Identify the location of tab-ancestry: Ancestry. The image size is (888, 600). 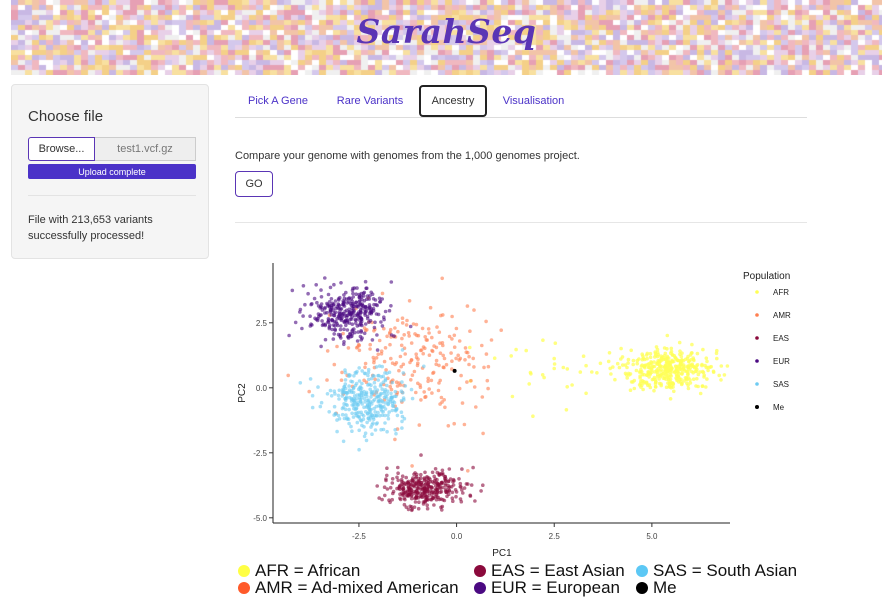
(453, 101).